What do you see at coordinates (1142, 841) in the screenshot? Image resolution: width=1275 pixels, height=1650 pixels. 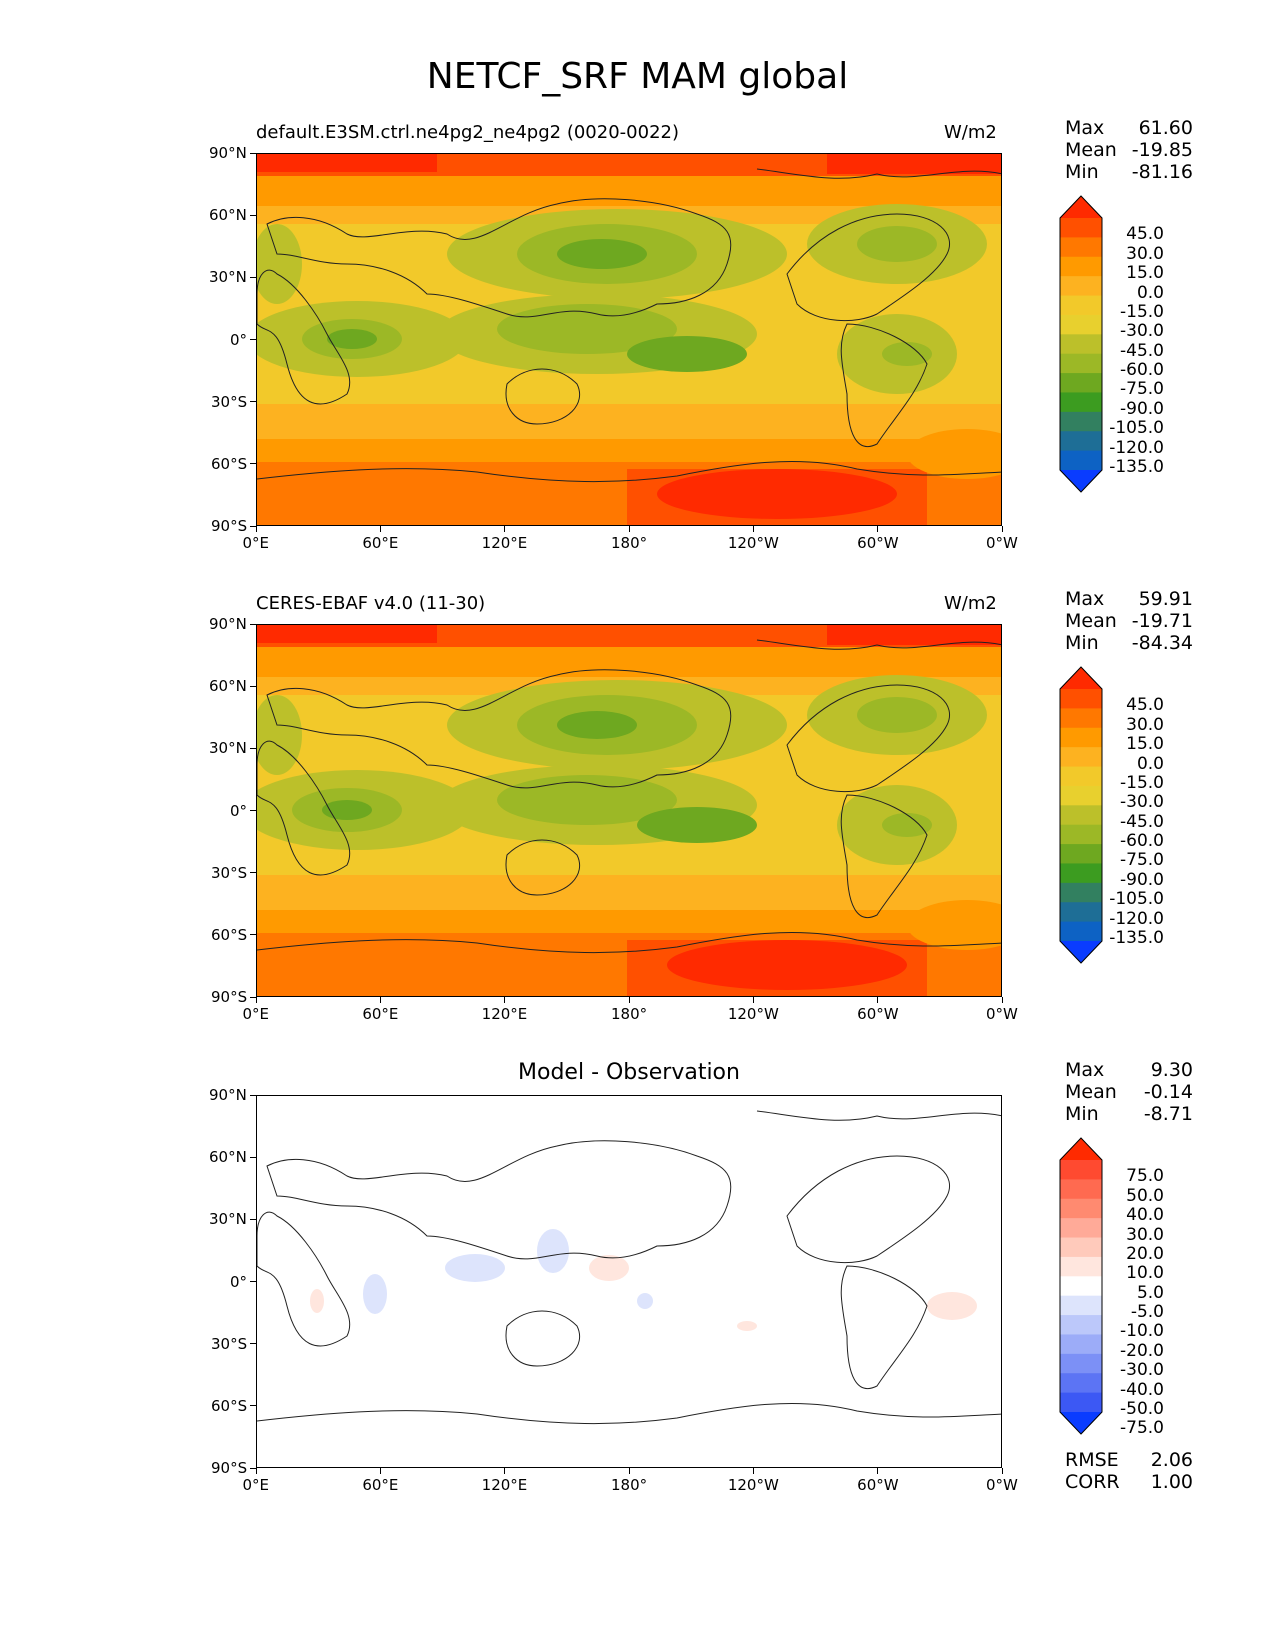 I see `colorbar-label: -60.0` at bounding box center [1142, 841].